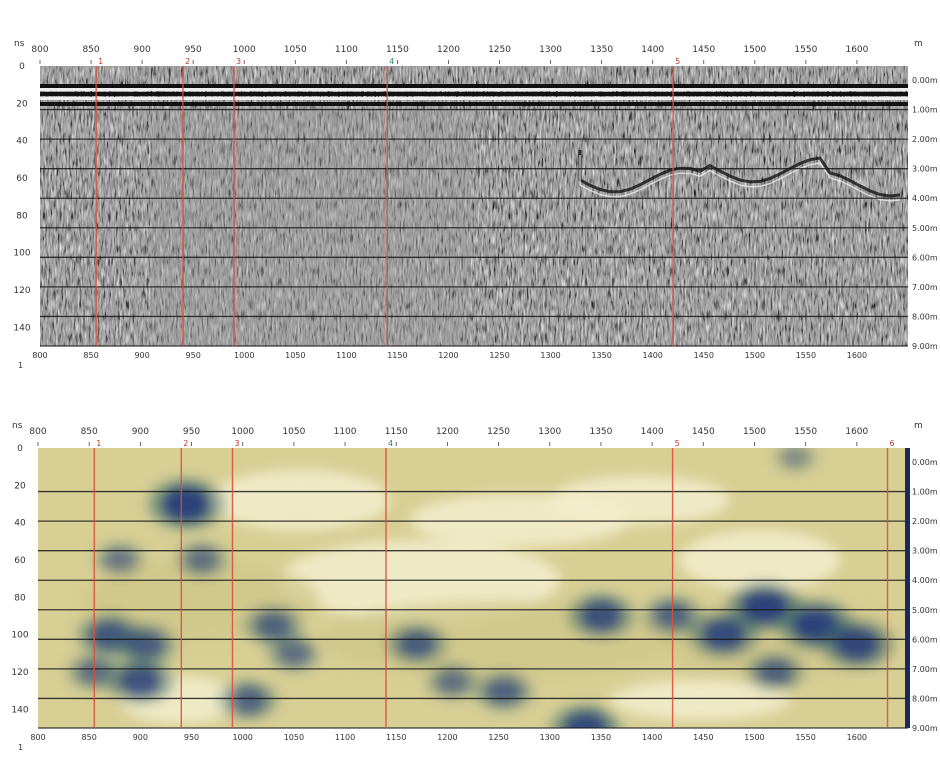 The height and width of the screenshot is (758, 940). I want to click on x-bottom-tick-label: 850, so click(89, 737).